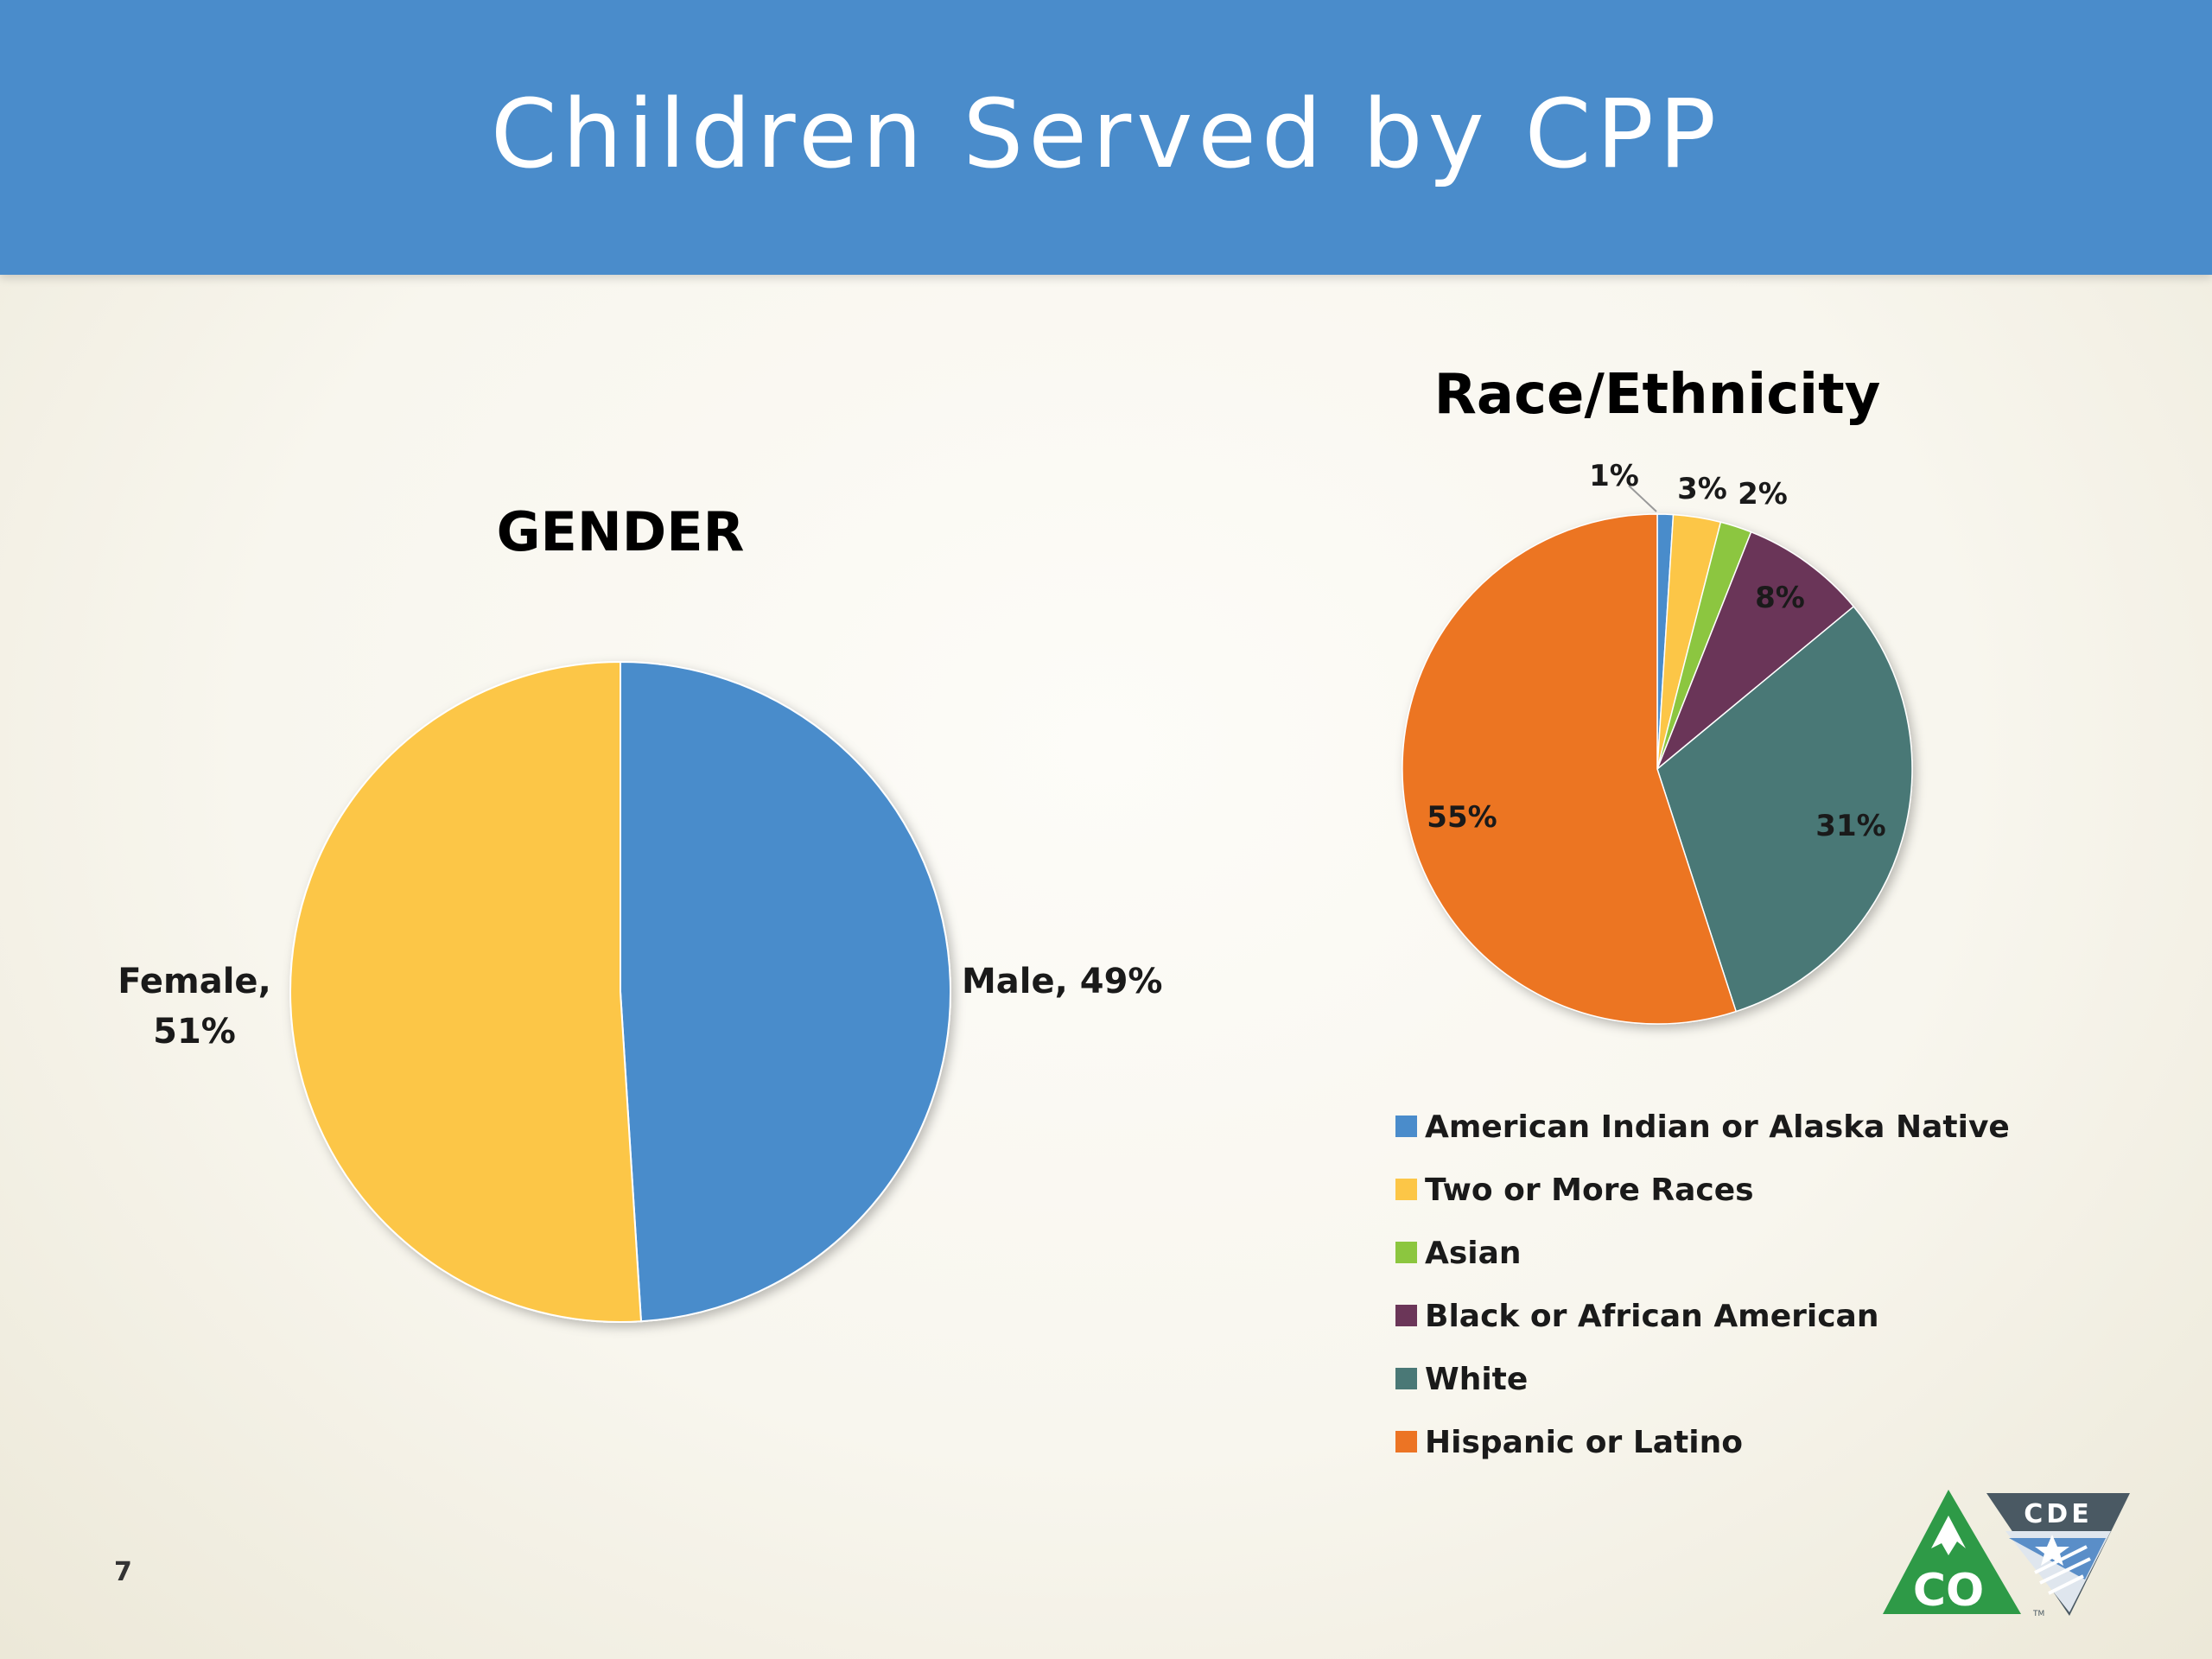  What do you see at coordinates (1651, 1316) in the screenshot?
I see `legend-label: Black or African American` at bounding box center [1651, 1316].